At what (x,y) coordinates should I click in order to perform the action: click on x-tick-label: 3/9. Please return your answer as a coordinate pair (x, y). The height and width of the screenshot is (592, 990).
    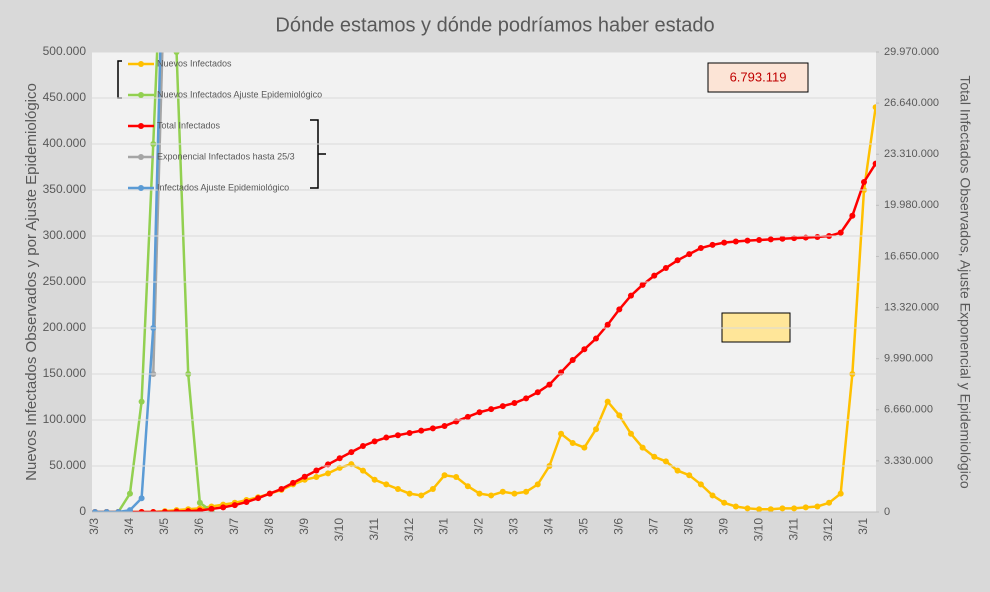
    Looking at the image, I should click on (723, 526).